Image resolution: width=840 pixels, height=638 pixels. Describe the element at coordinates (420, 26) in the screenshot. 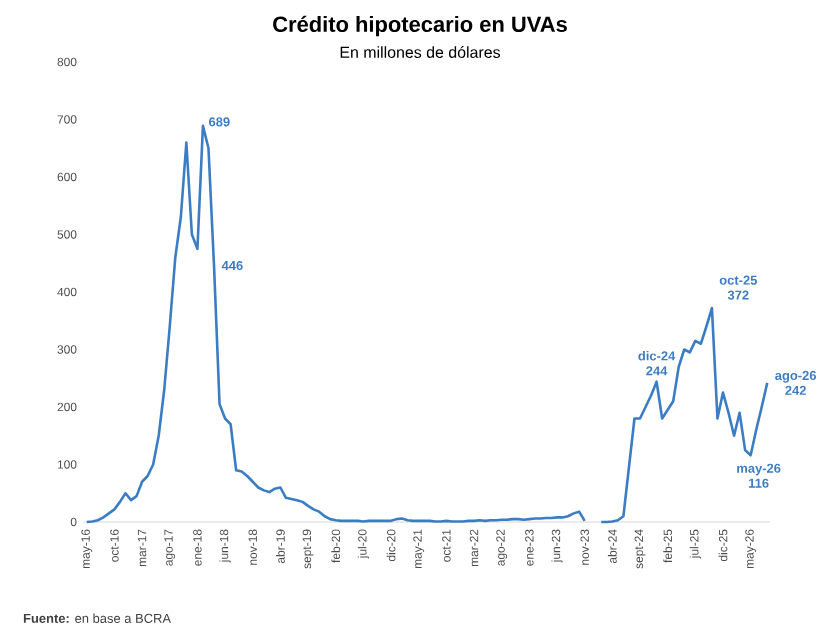

I see `chart-title: Crédito hipotecario en UVAs` at that location.